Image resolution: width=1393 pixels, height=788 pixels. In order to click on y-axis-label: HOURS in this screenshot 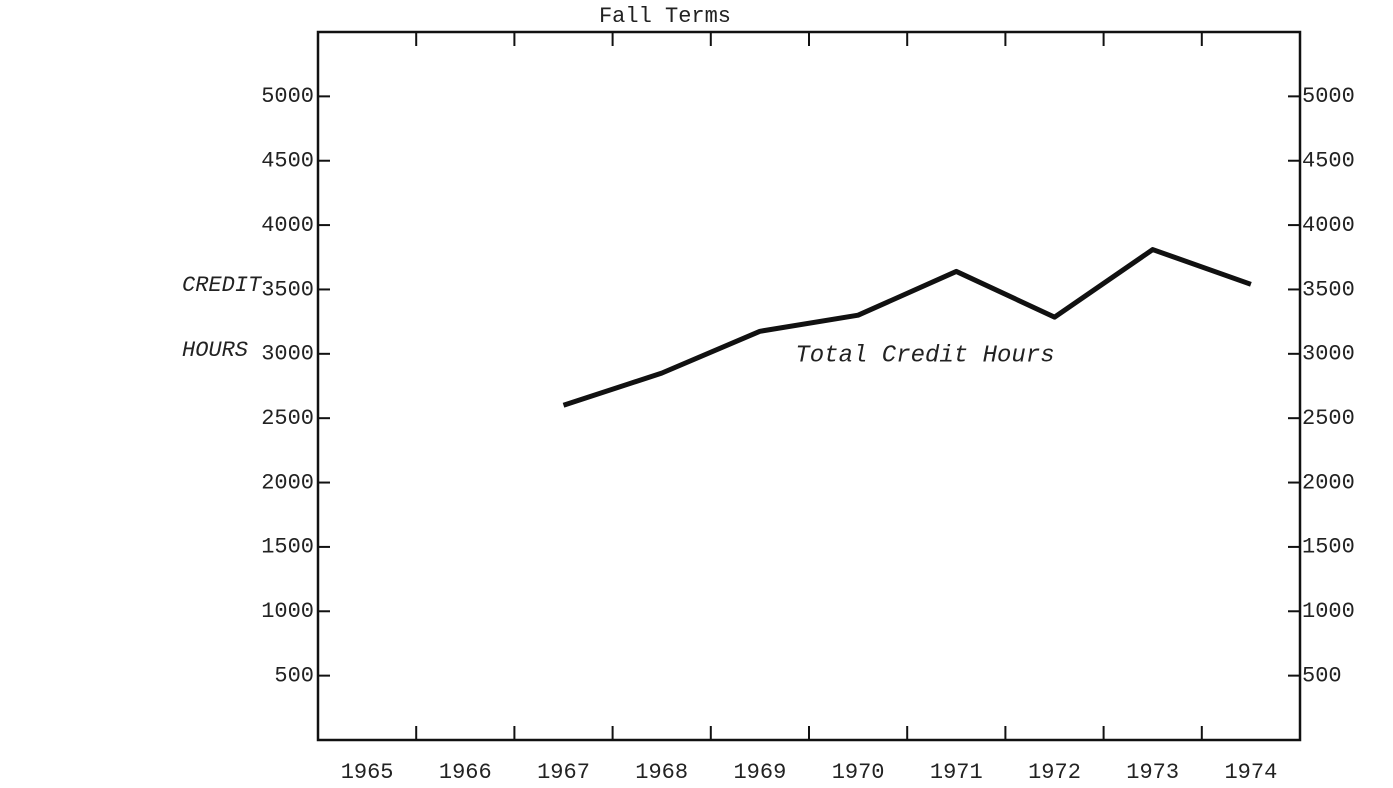, I will do `click(215, 350)`.